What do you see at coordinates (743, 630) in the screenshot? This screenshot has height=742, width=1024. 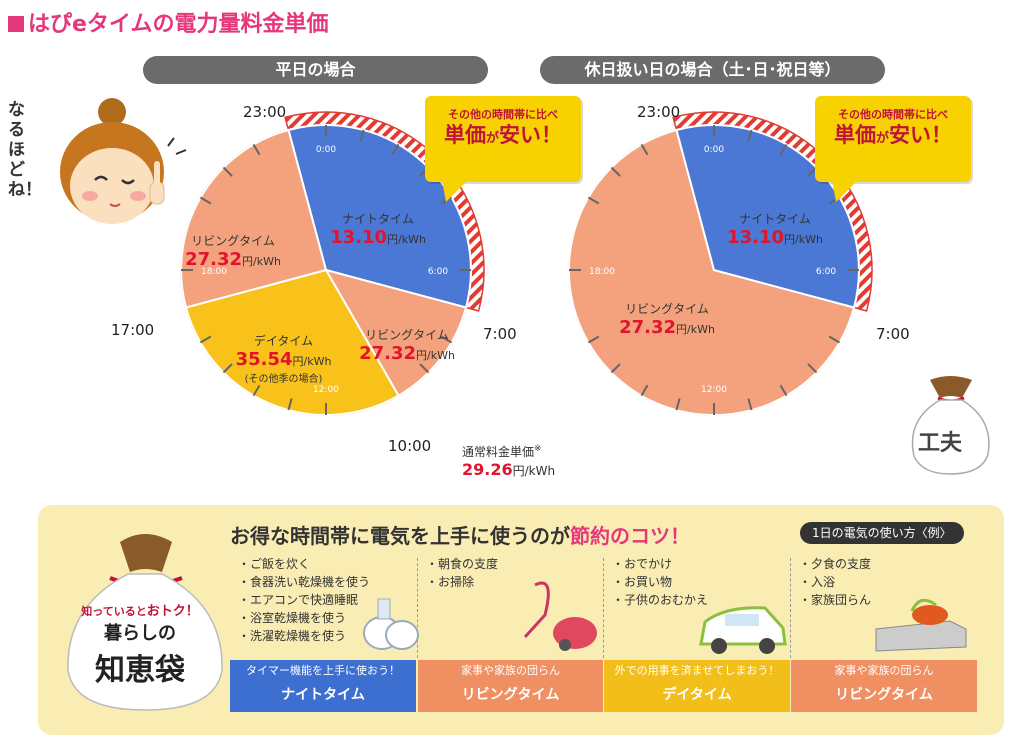 I see `car-icon` at bounding box center [743, 630].